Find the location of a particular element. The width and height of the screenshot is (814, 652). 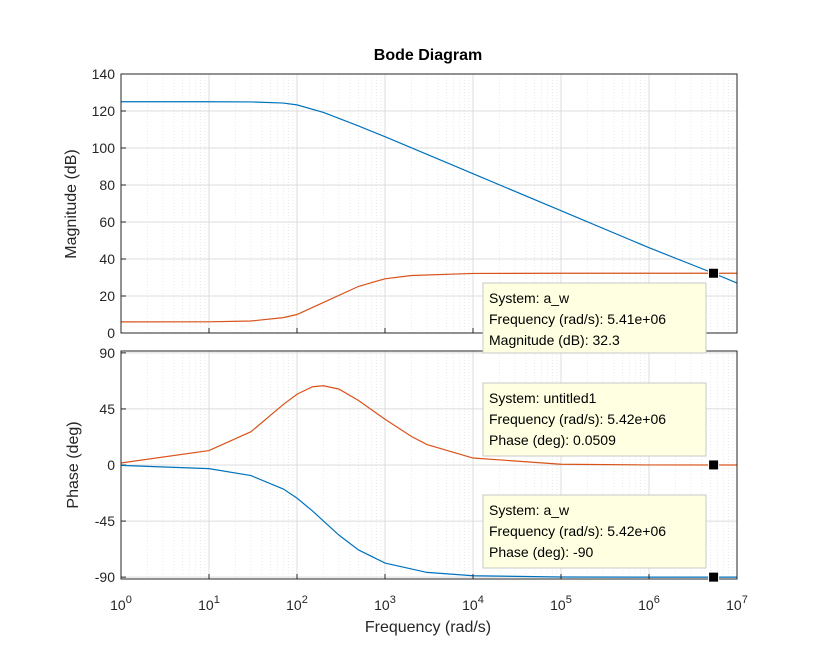

x-tick-labels: 10⁰ 10¹ 10² 10³ 10⁴ 10⁵ 10⁶ 10⁷ is located at coordinates (429, 603).